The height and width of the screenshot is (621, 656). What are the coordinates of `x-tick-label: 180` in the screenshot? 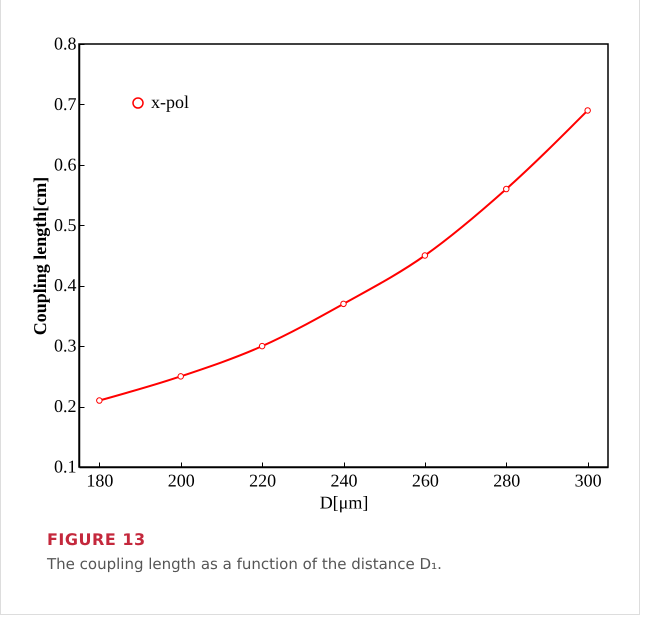 It's located at (100, 480).